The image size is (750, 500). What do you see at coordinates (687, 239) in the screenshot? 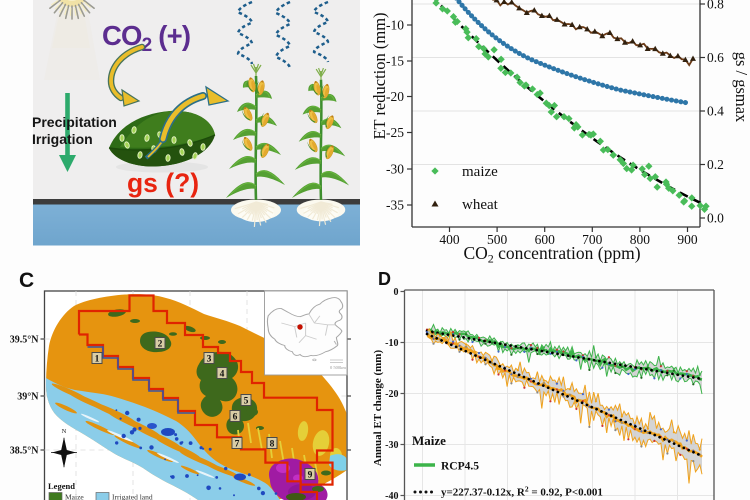
I see `svg-text: 900` at bounding box center [687, 239].